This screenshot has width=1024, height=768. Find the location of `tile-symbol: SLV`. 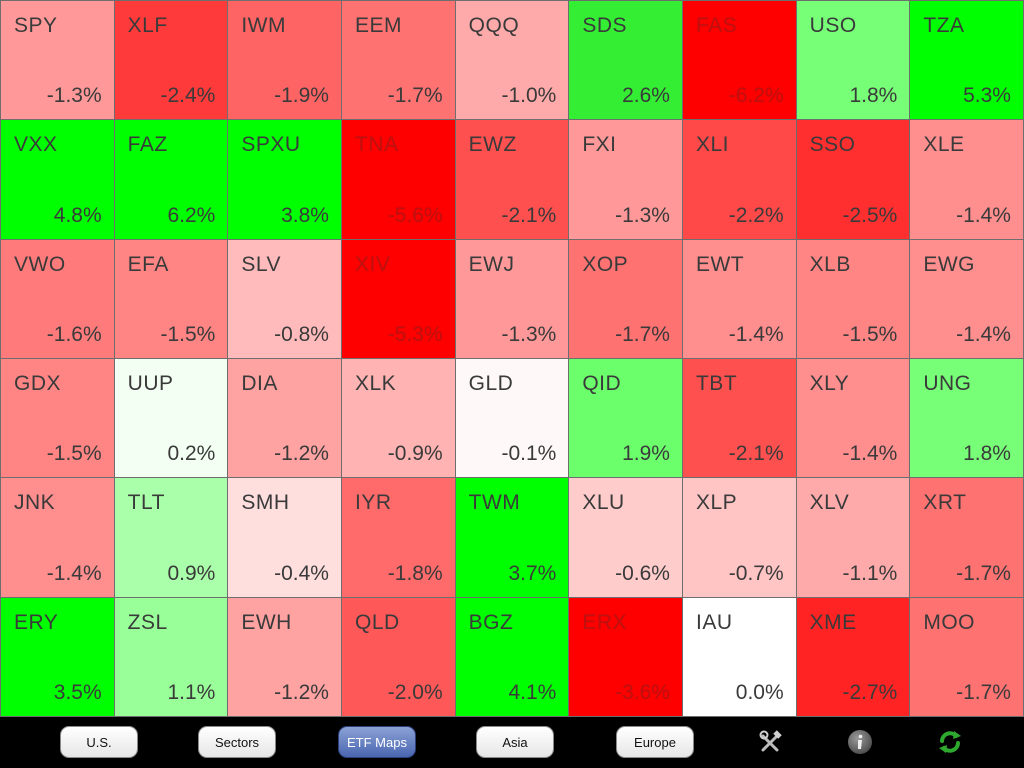

tile-symbol: SLV is located at coordinates (261, 264).